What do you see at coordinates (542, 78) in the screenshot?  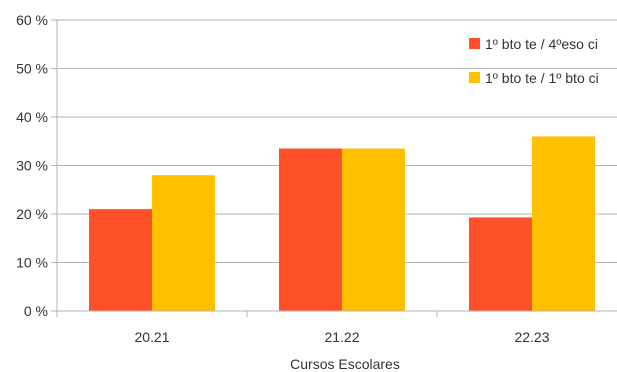 I see `legend-label-2: 1º bto te / 1º bto ci` at bounding box center [542, 78].